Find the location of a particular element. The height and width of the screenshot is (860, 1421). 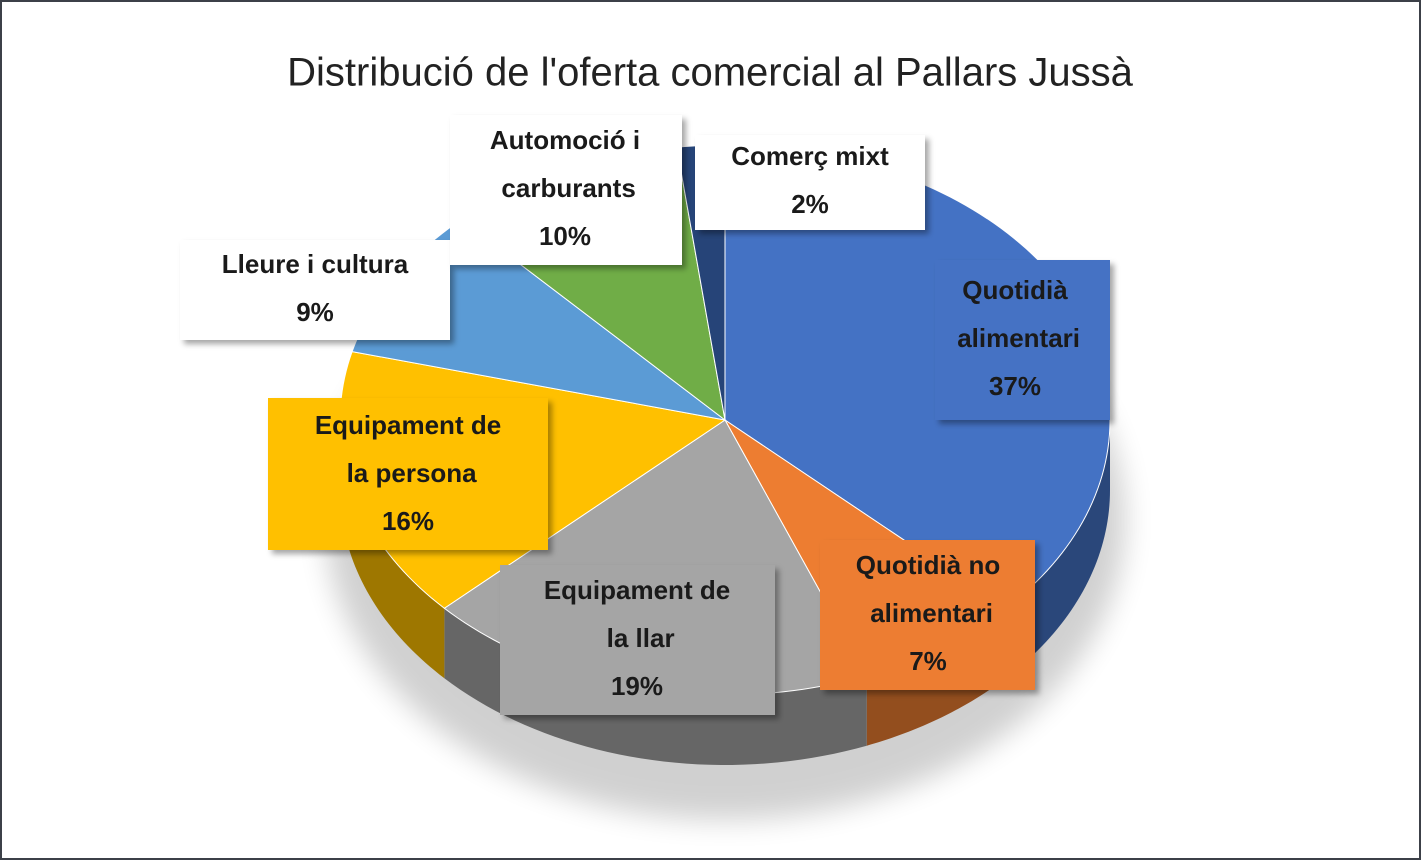

label-line: Quotidià is located at coordinates (1015, 290).